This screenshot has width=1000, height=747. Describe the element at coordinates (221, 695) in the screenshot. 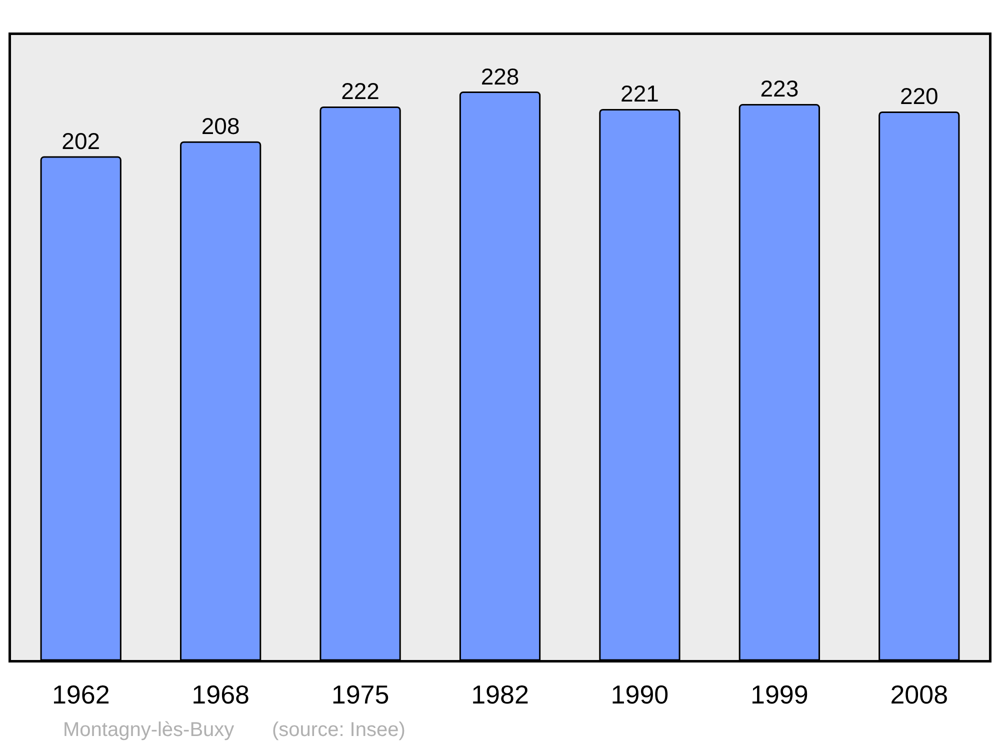

I see `x-tick-label: 1968` at that location.